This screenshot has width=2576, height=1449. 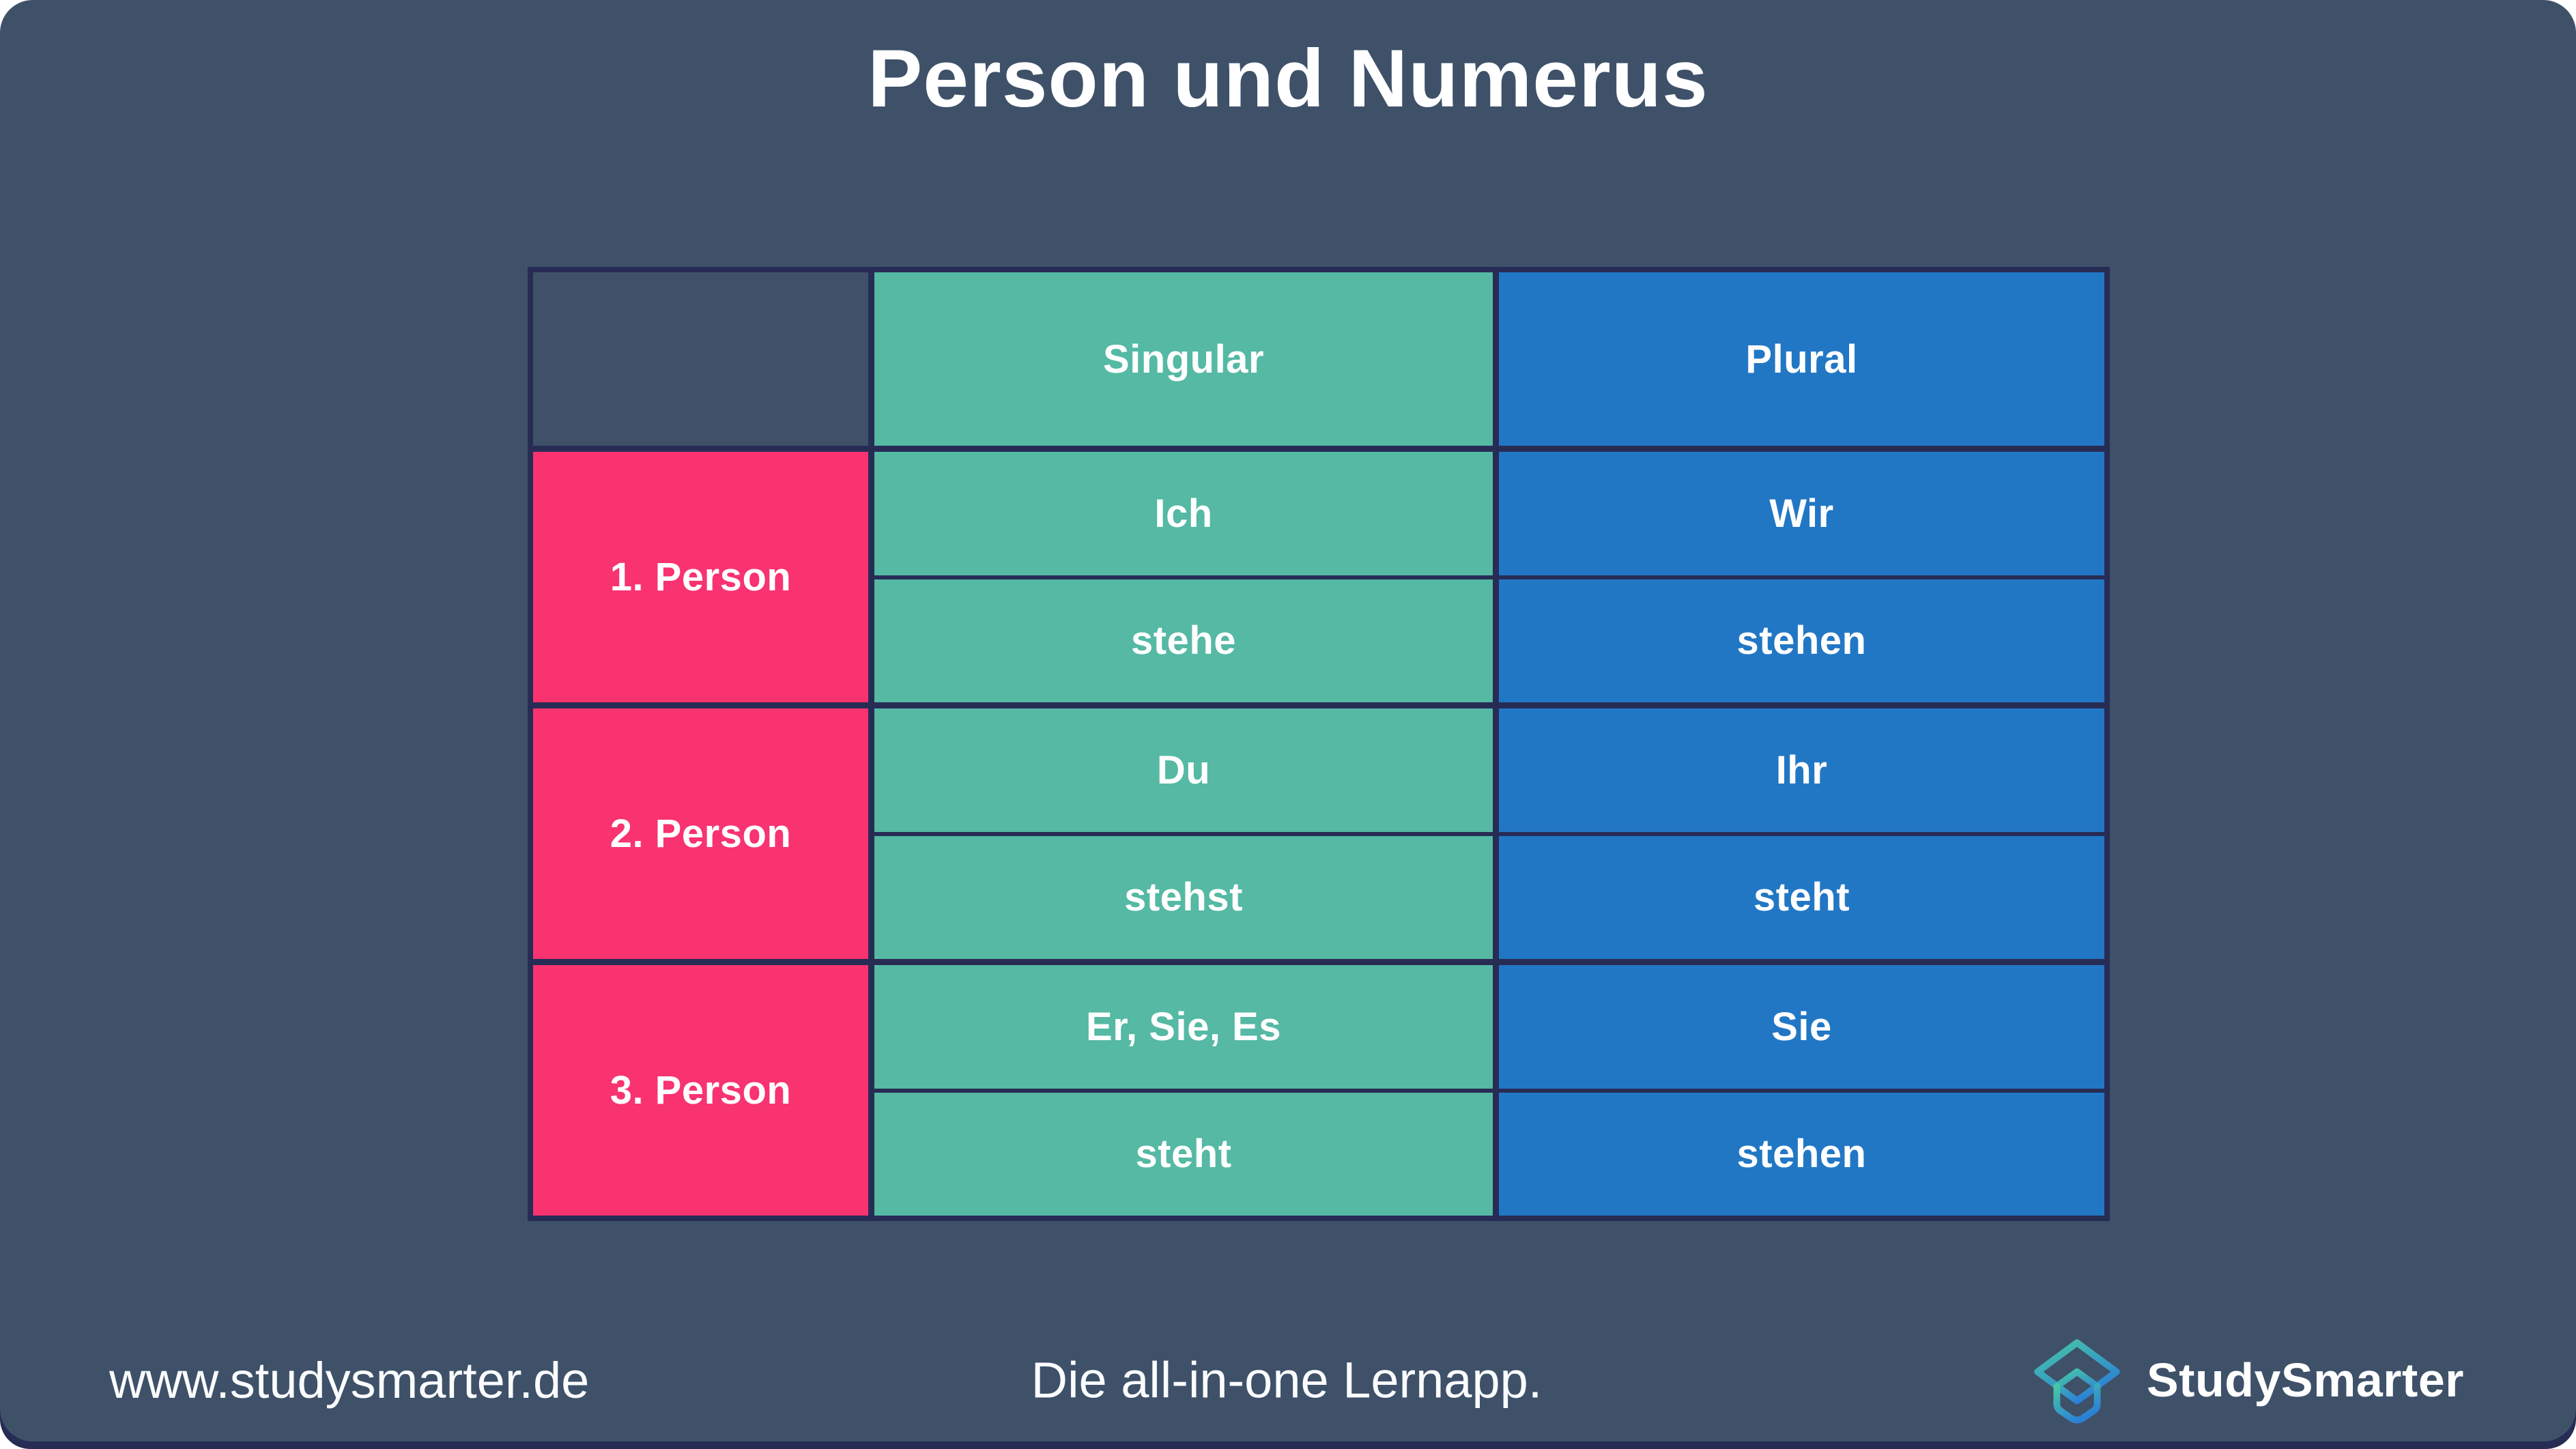 What do you see at coordinates (1801, 640) in the screenshot?
I see `cell-plural-verb-1: stehen` at bounding box center [1801, 640].